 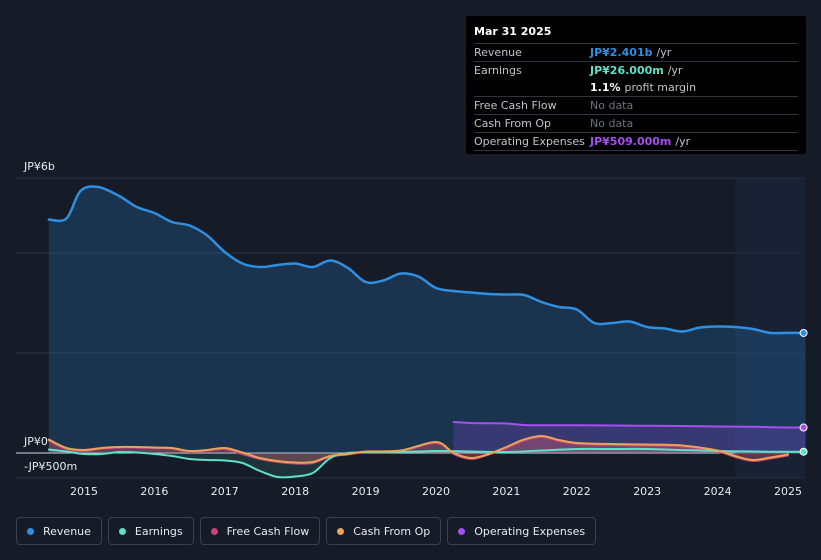 What do you see at coordinates (36, 441) in the screenshot?
I see `y-label-zero: JP¥0` at bounding box center [36, 441].